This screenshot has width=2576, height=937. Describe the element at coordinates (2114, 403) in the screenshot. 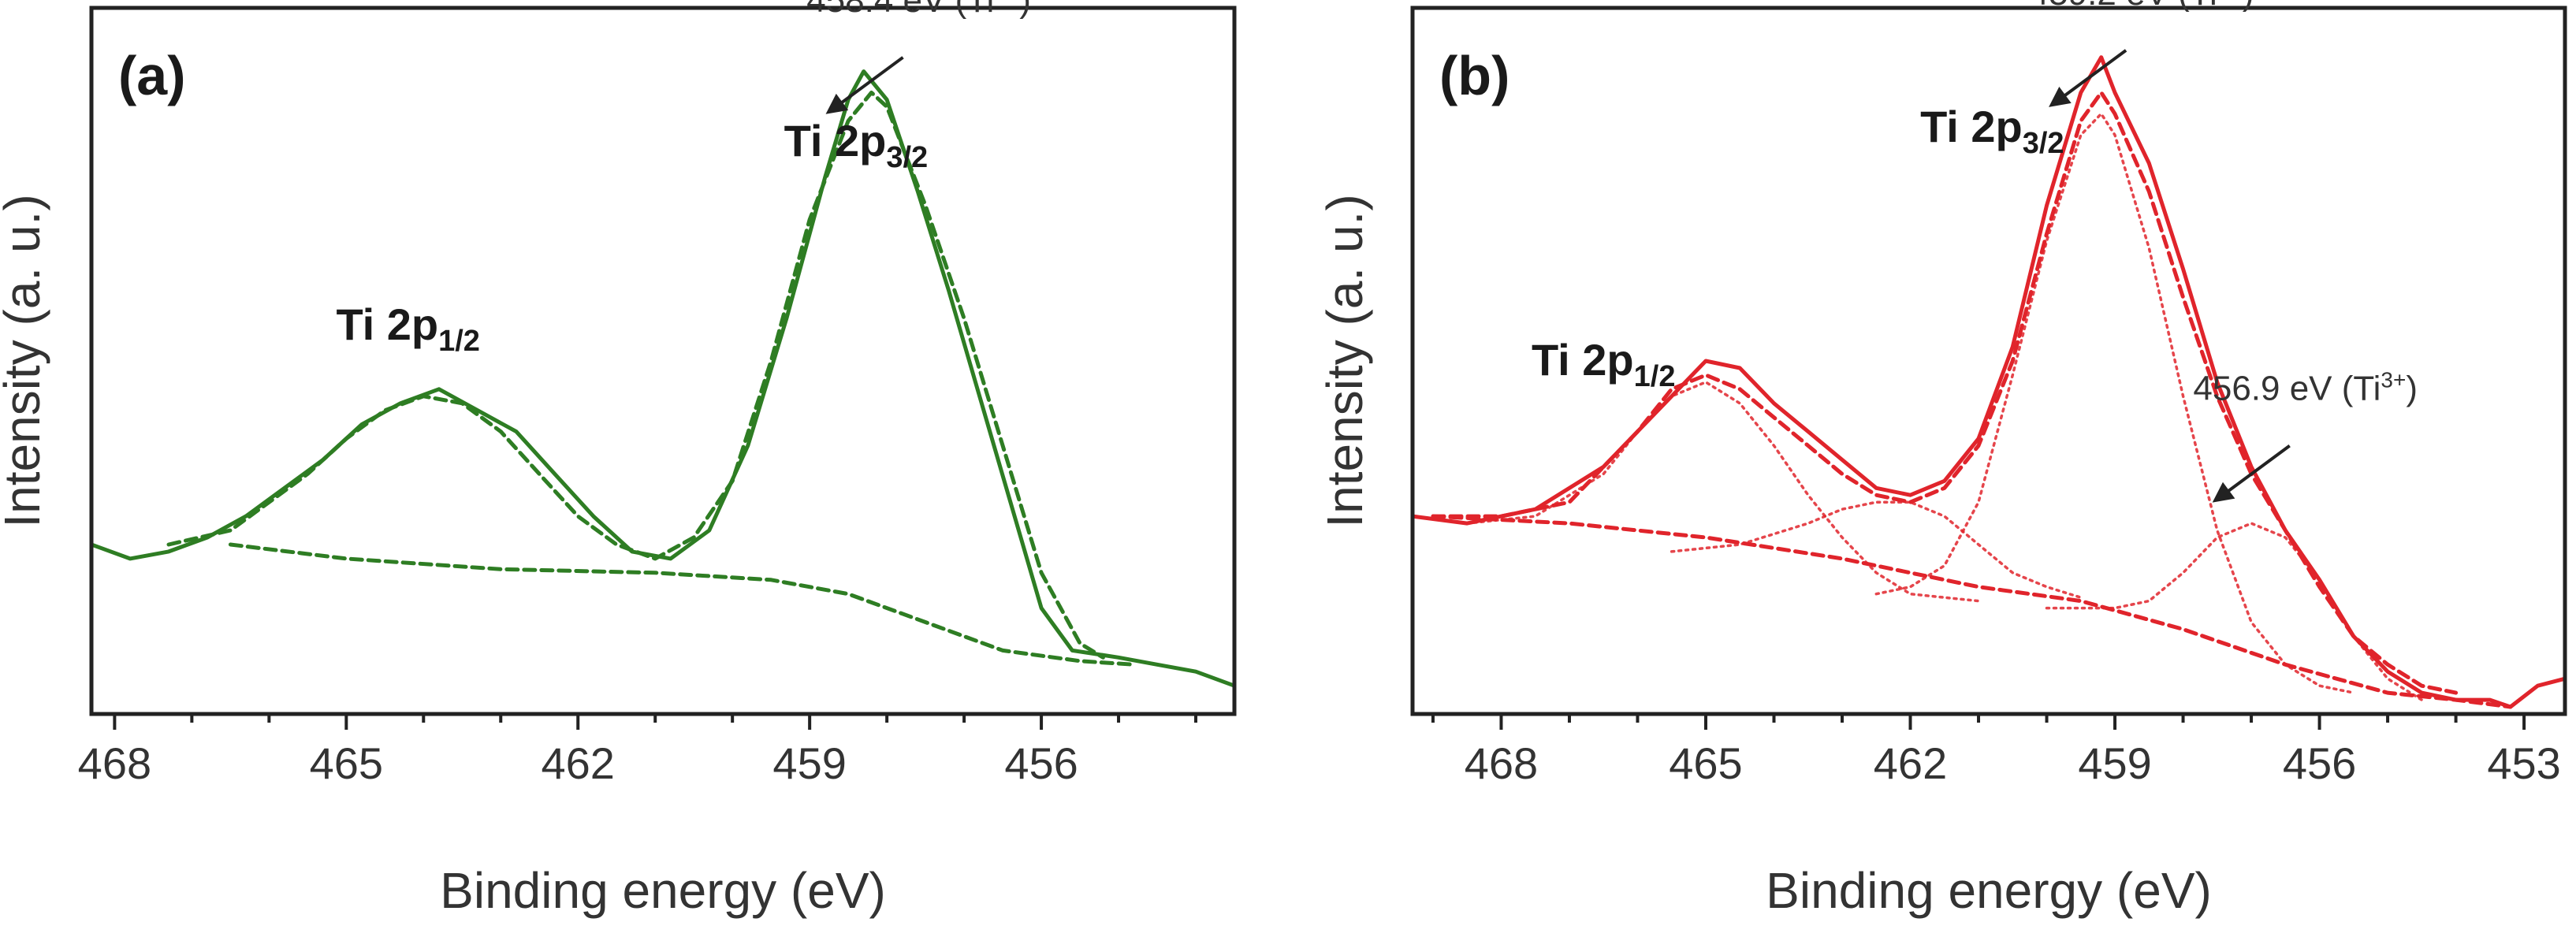

I see `series-ti4-2p3-2-component` at that location.